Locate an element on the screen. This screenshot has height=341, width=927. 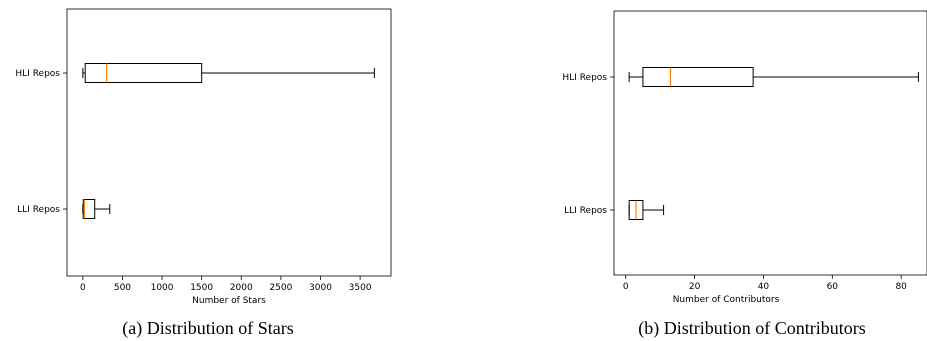
x-tick-label: 3500 is located at coordinates (360, 288).